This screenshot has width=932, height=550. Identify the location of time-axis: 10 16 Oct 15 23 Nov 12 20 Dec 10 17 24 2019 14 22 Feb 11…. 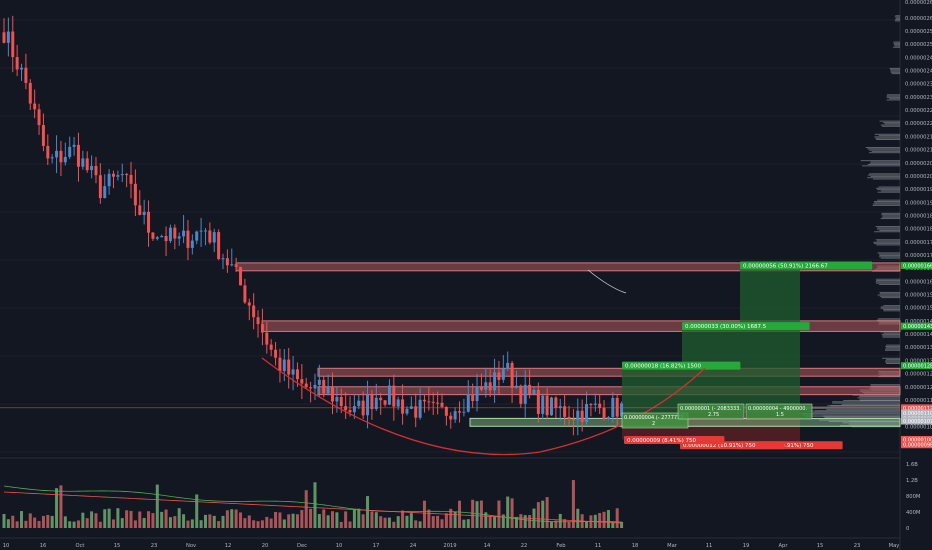
(451, 546).